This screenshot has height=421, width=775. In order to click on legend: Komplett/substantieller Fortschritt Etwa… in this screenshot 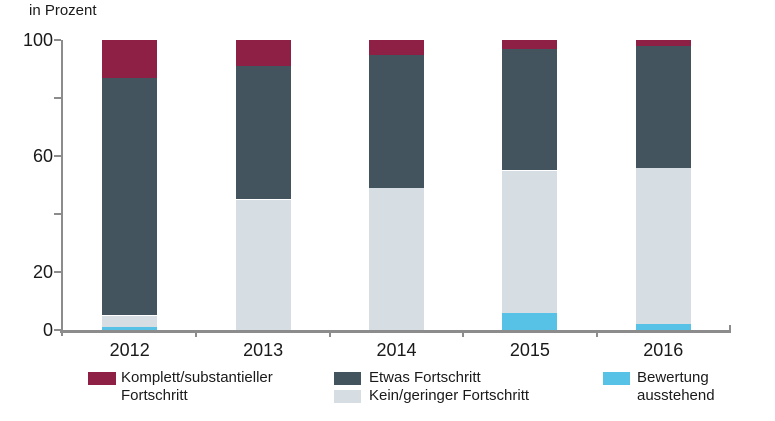, I will do `click(387, 394)`.